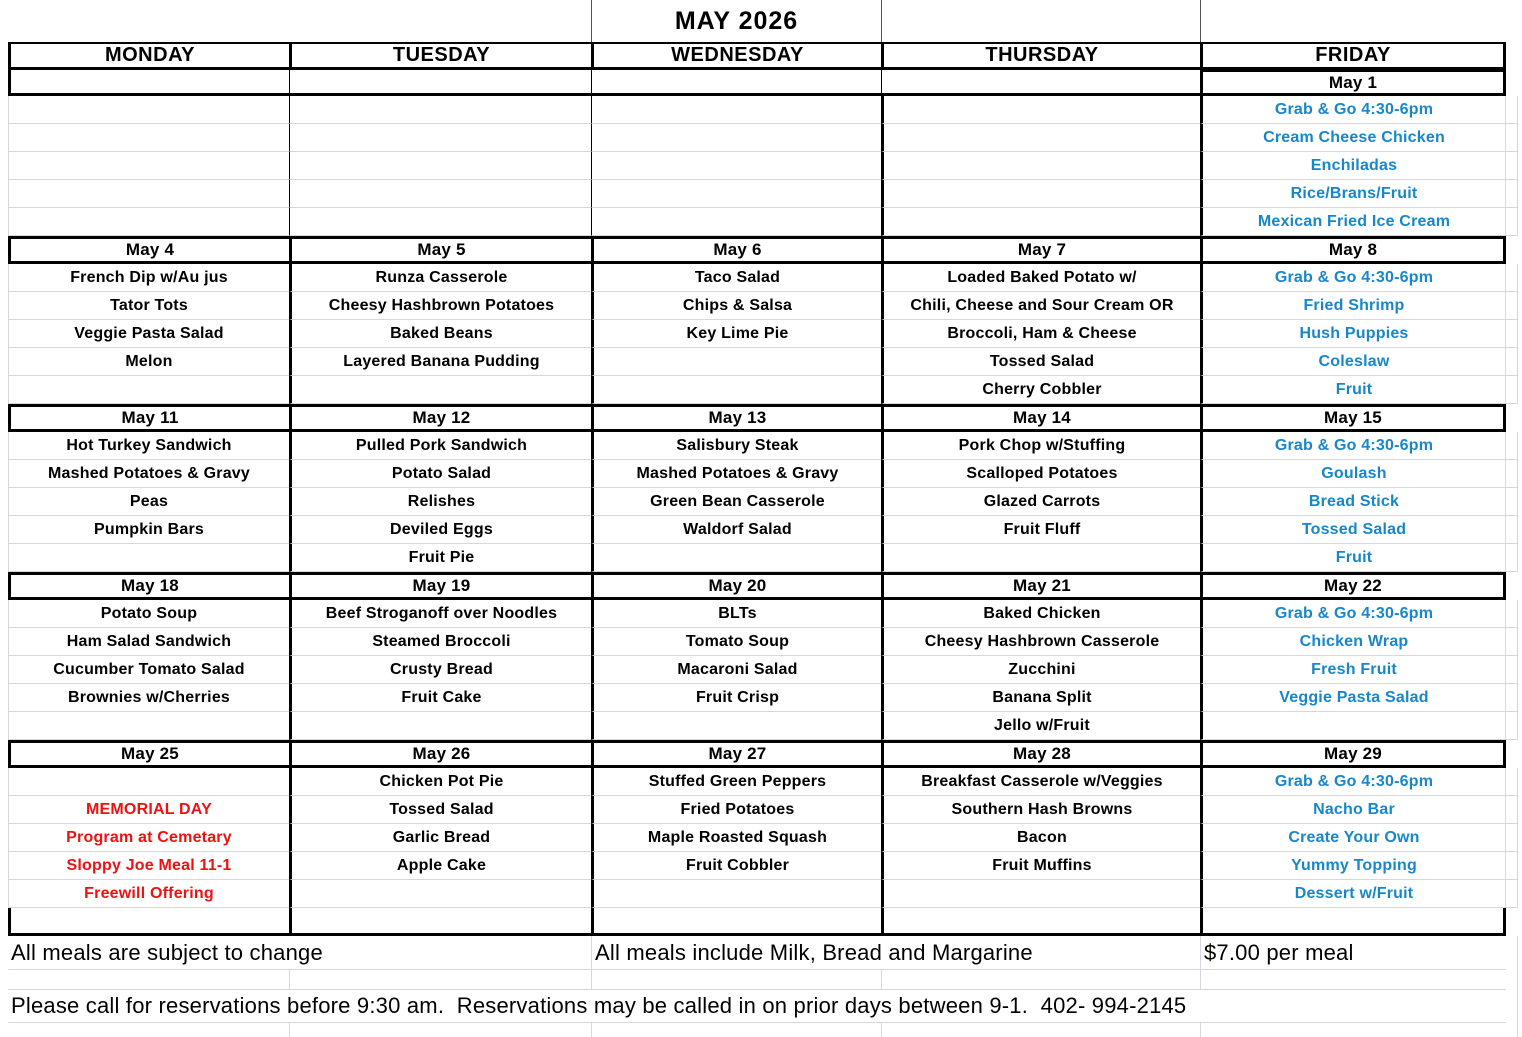 This screenshot has width=1522, height=1037. What do you see at coordinates (736, 670) in the screenshot?
I see `menu-item-cell: Macaroni Salad` at bounding box center [736, 670].